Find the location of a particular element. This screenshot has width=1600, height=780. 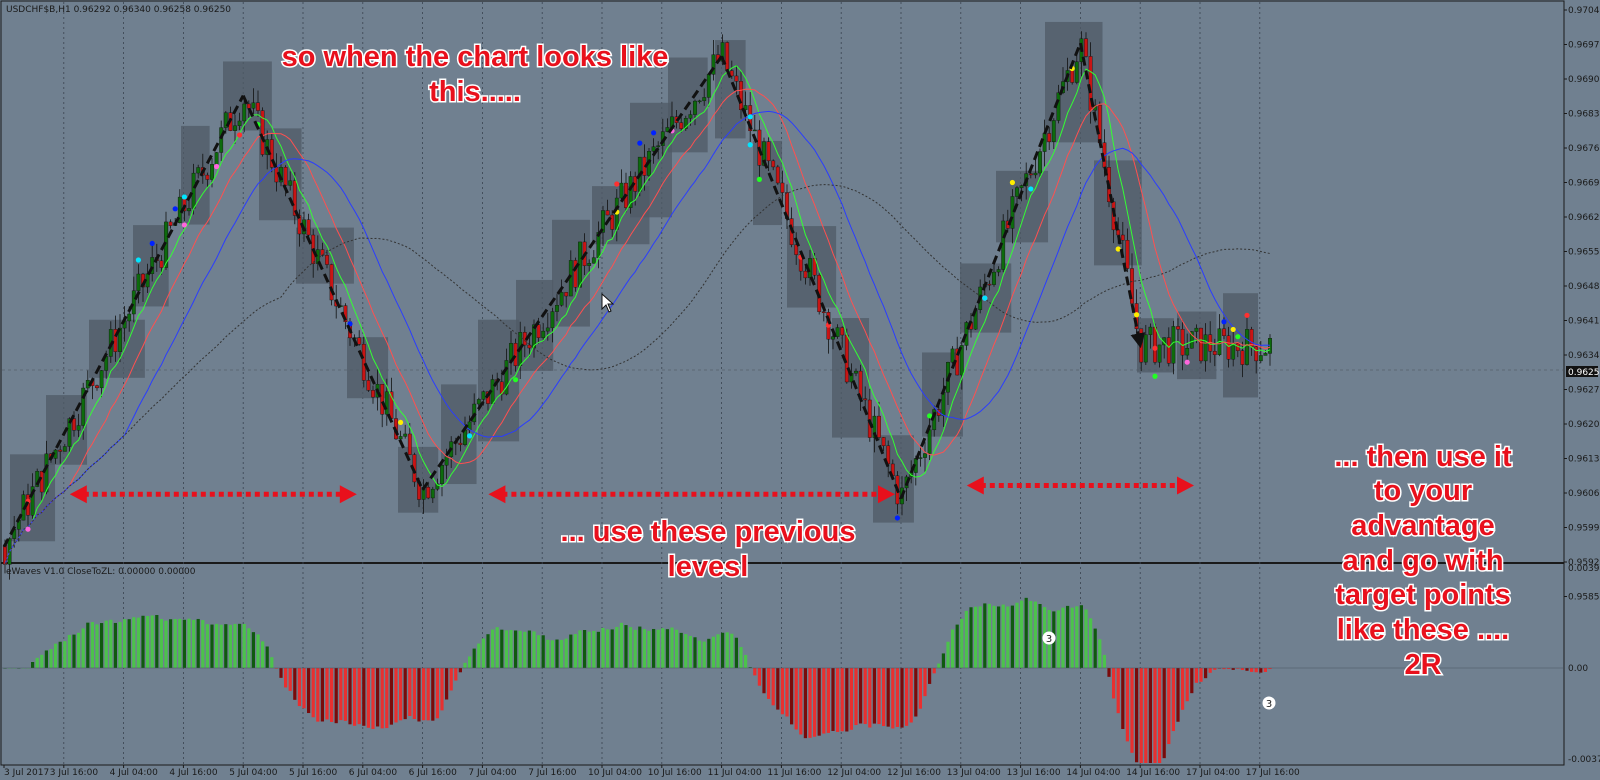

price-axis-label: 0.96205 is located at coordinates (1584, 425).